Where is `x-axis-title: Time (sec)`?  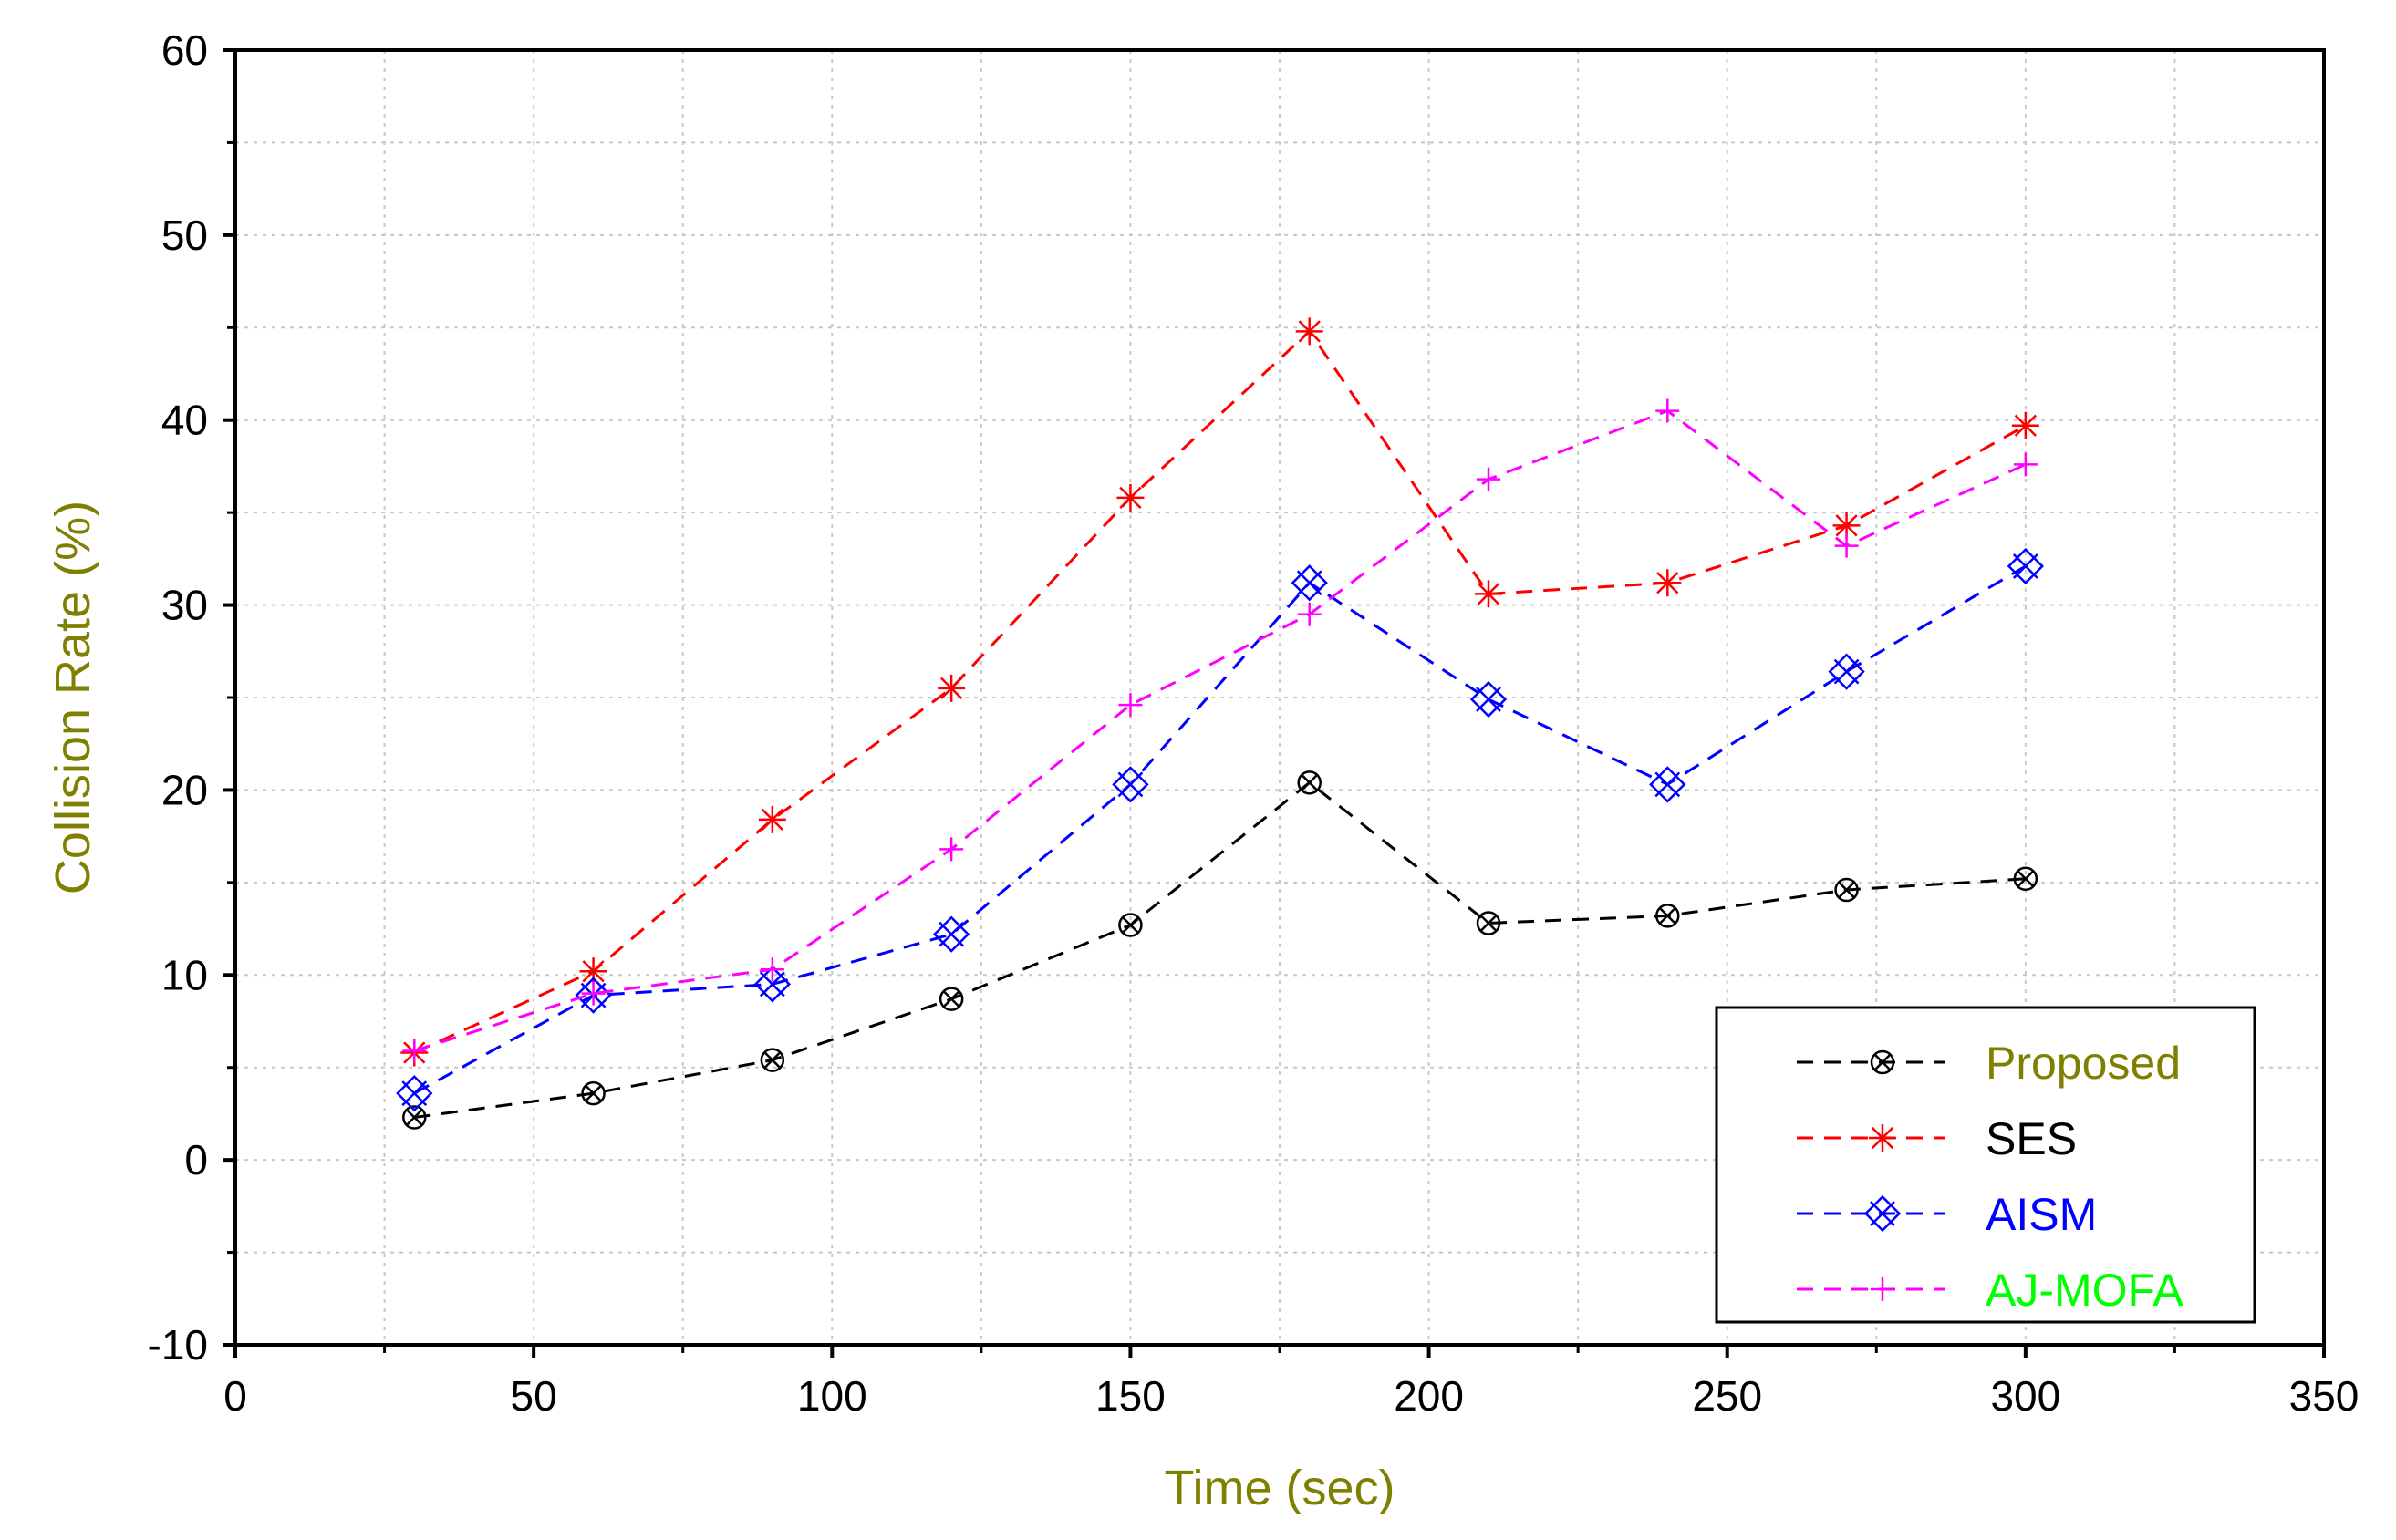
x-axis-title: Time (sec) is located at coordinates (1280, 1488).